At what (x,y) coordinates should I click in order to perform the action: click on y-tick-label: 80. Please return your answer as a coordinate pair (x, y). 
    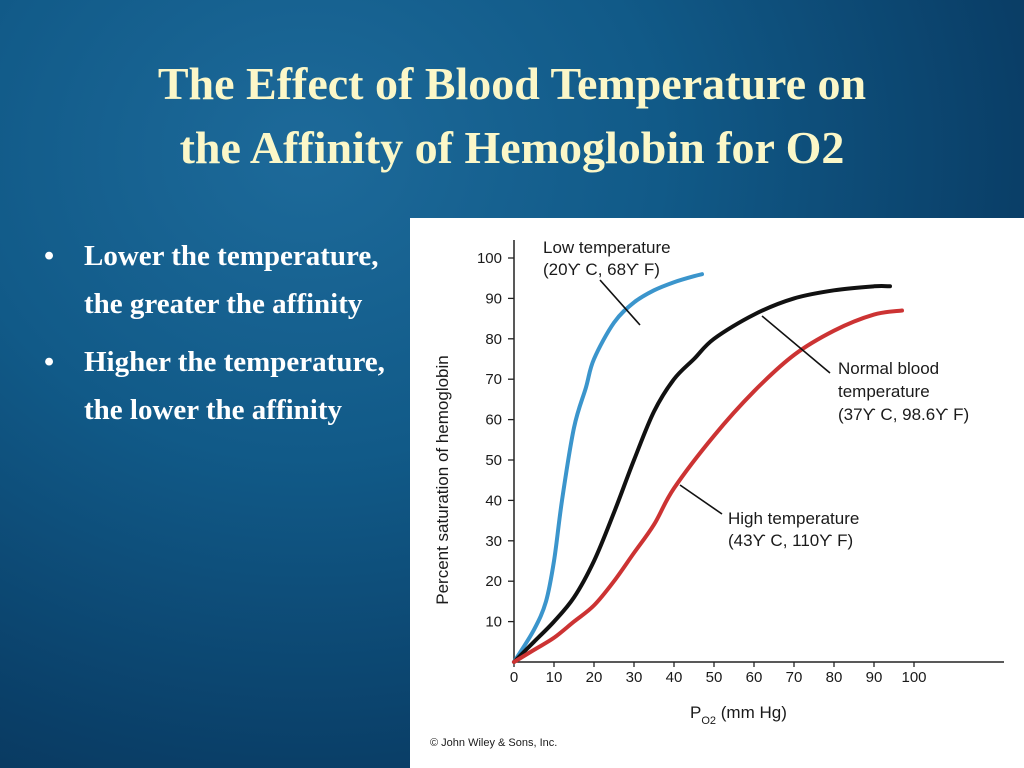
    Looking at the image, I should click on (493, 339).